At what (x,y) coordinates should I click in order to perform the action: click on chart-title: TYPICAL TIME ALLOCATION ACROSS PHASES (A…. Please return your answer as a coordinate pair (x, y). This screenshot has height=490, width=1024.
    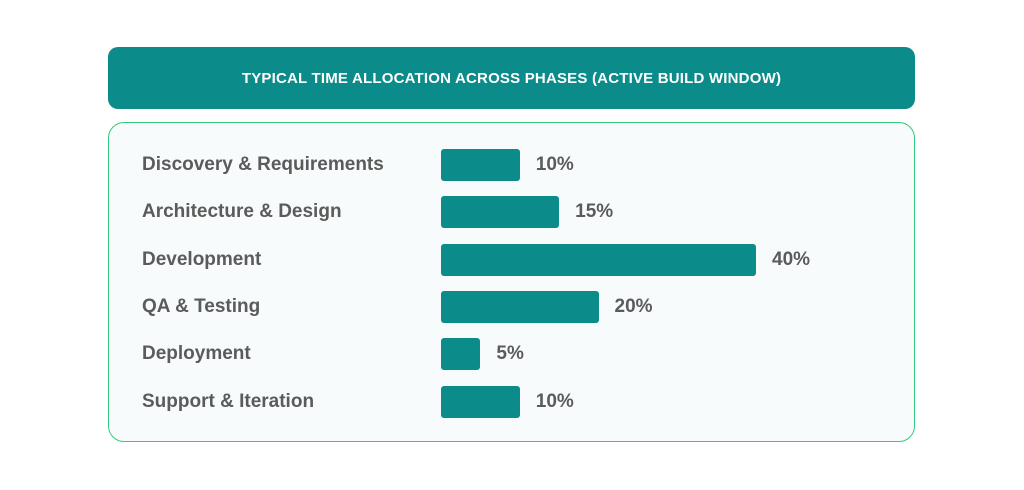
    Looking at the image, I should click on (511, 78).